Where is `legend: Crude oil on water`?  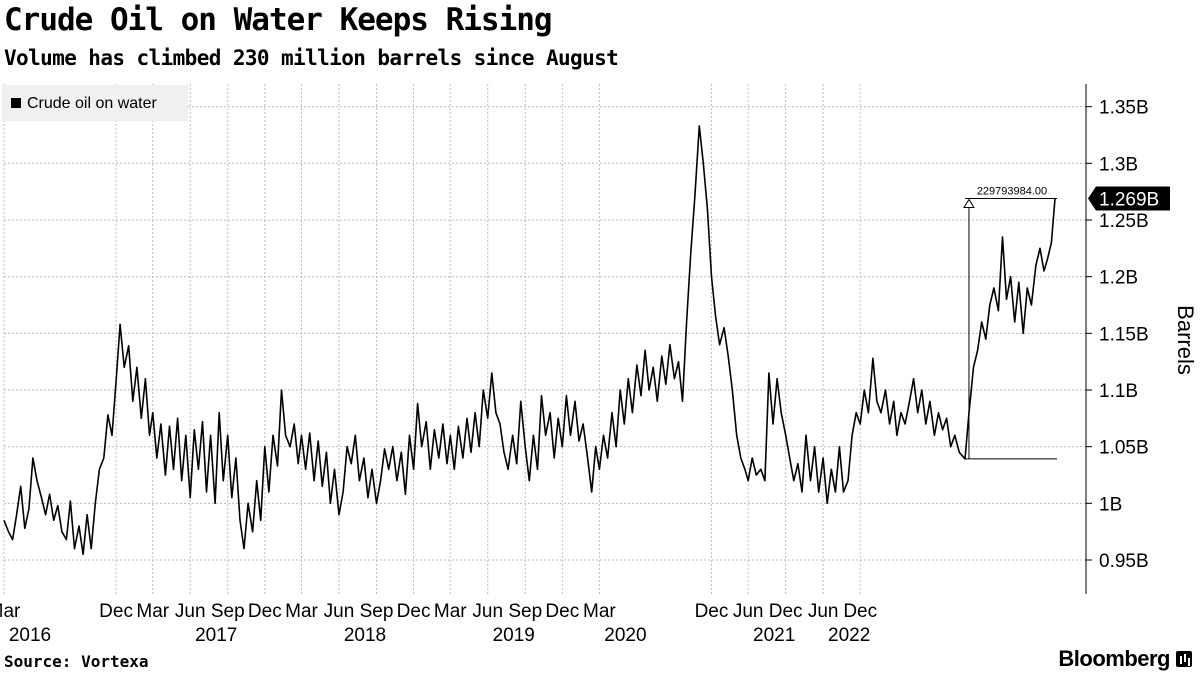 legend: Crude oil on water is located at coordinates (95, 103).